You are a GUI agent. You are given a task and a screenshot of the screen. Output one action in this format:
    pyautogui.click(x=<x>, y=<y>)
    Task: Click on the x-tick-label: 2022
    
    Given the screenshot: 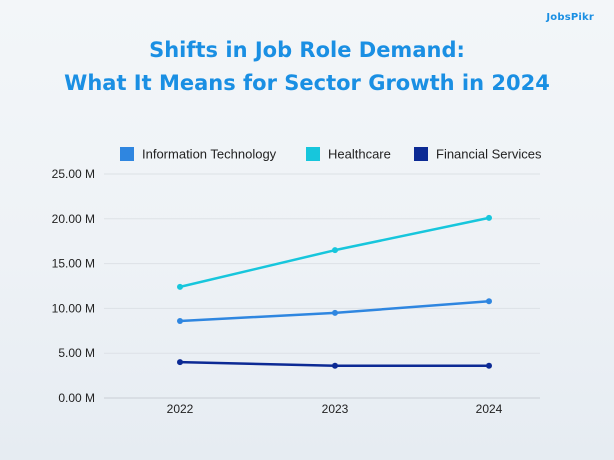 What is the action you would take?
    pyautogui.click(x=180, y=409)
    